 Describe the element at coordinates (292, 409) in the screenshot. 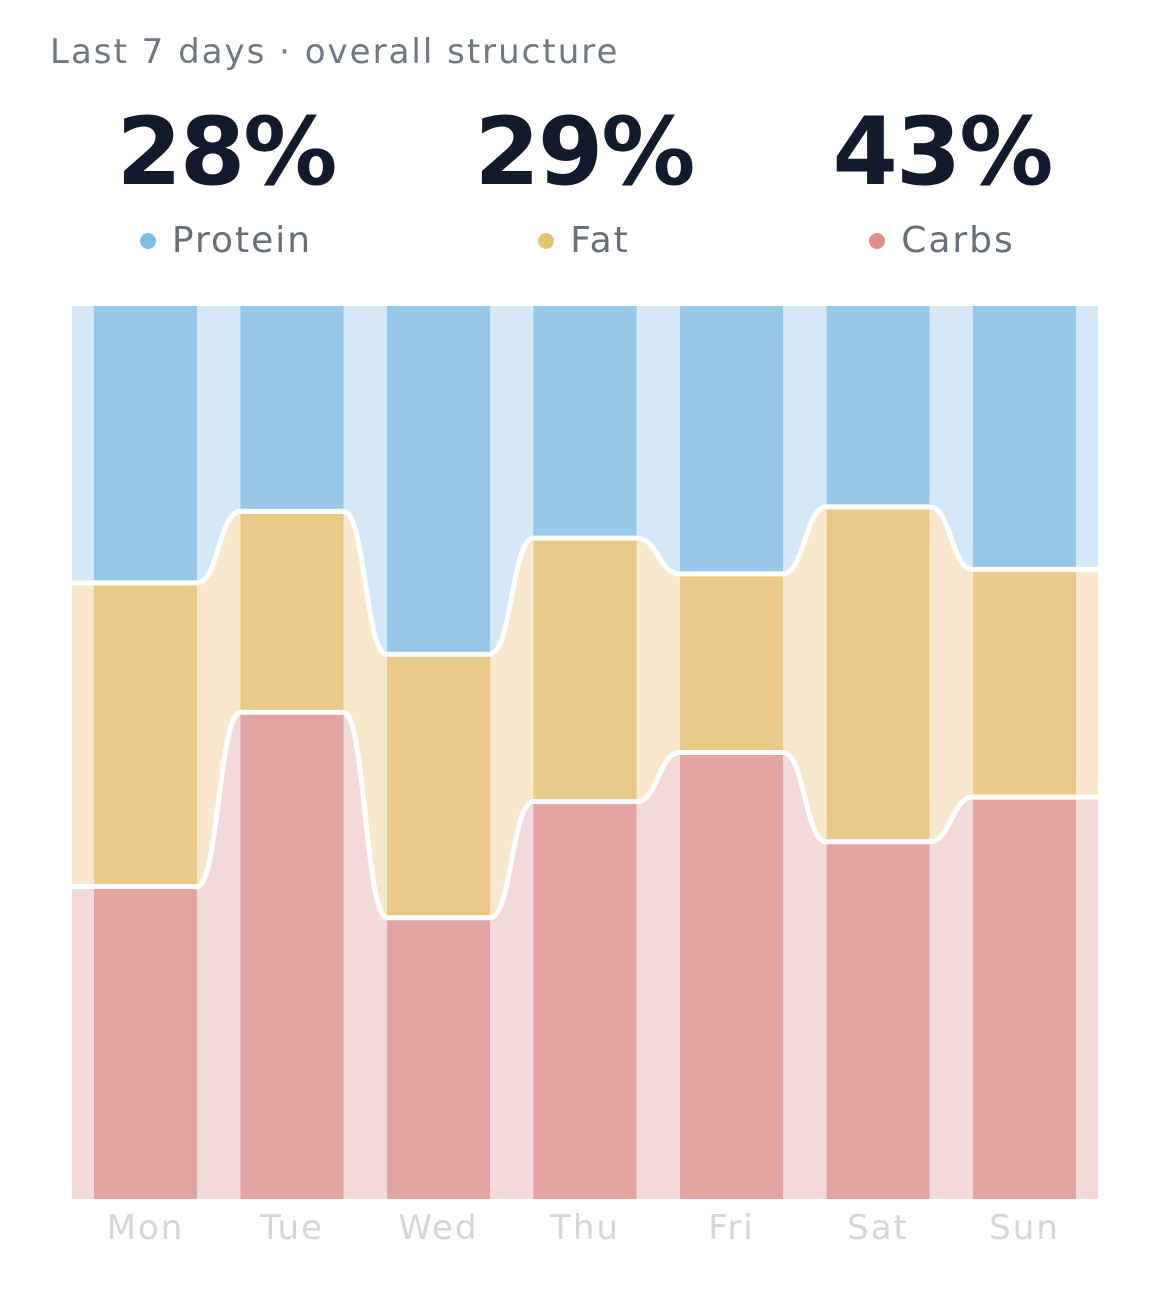

I see `bar-protein-tue` at that location.